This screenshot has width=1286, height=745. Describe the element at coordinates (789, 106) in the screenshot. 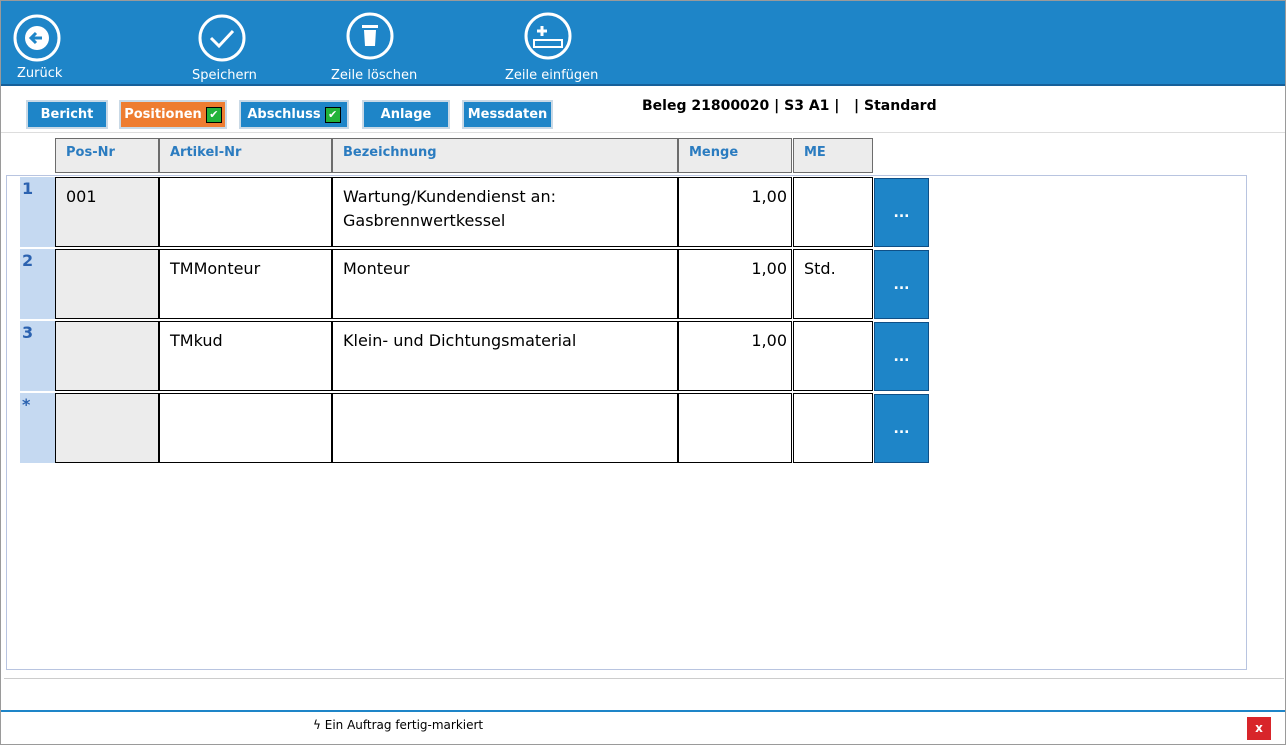

I see `document-info: Beleg 21800020 | S3 A1 | | Standard` at that location.